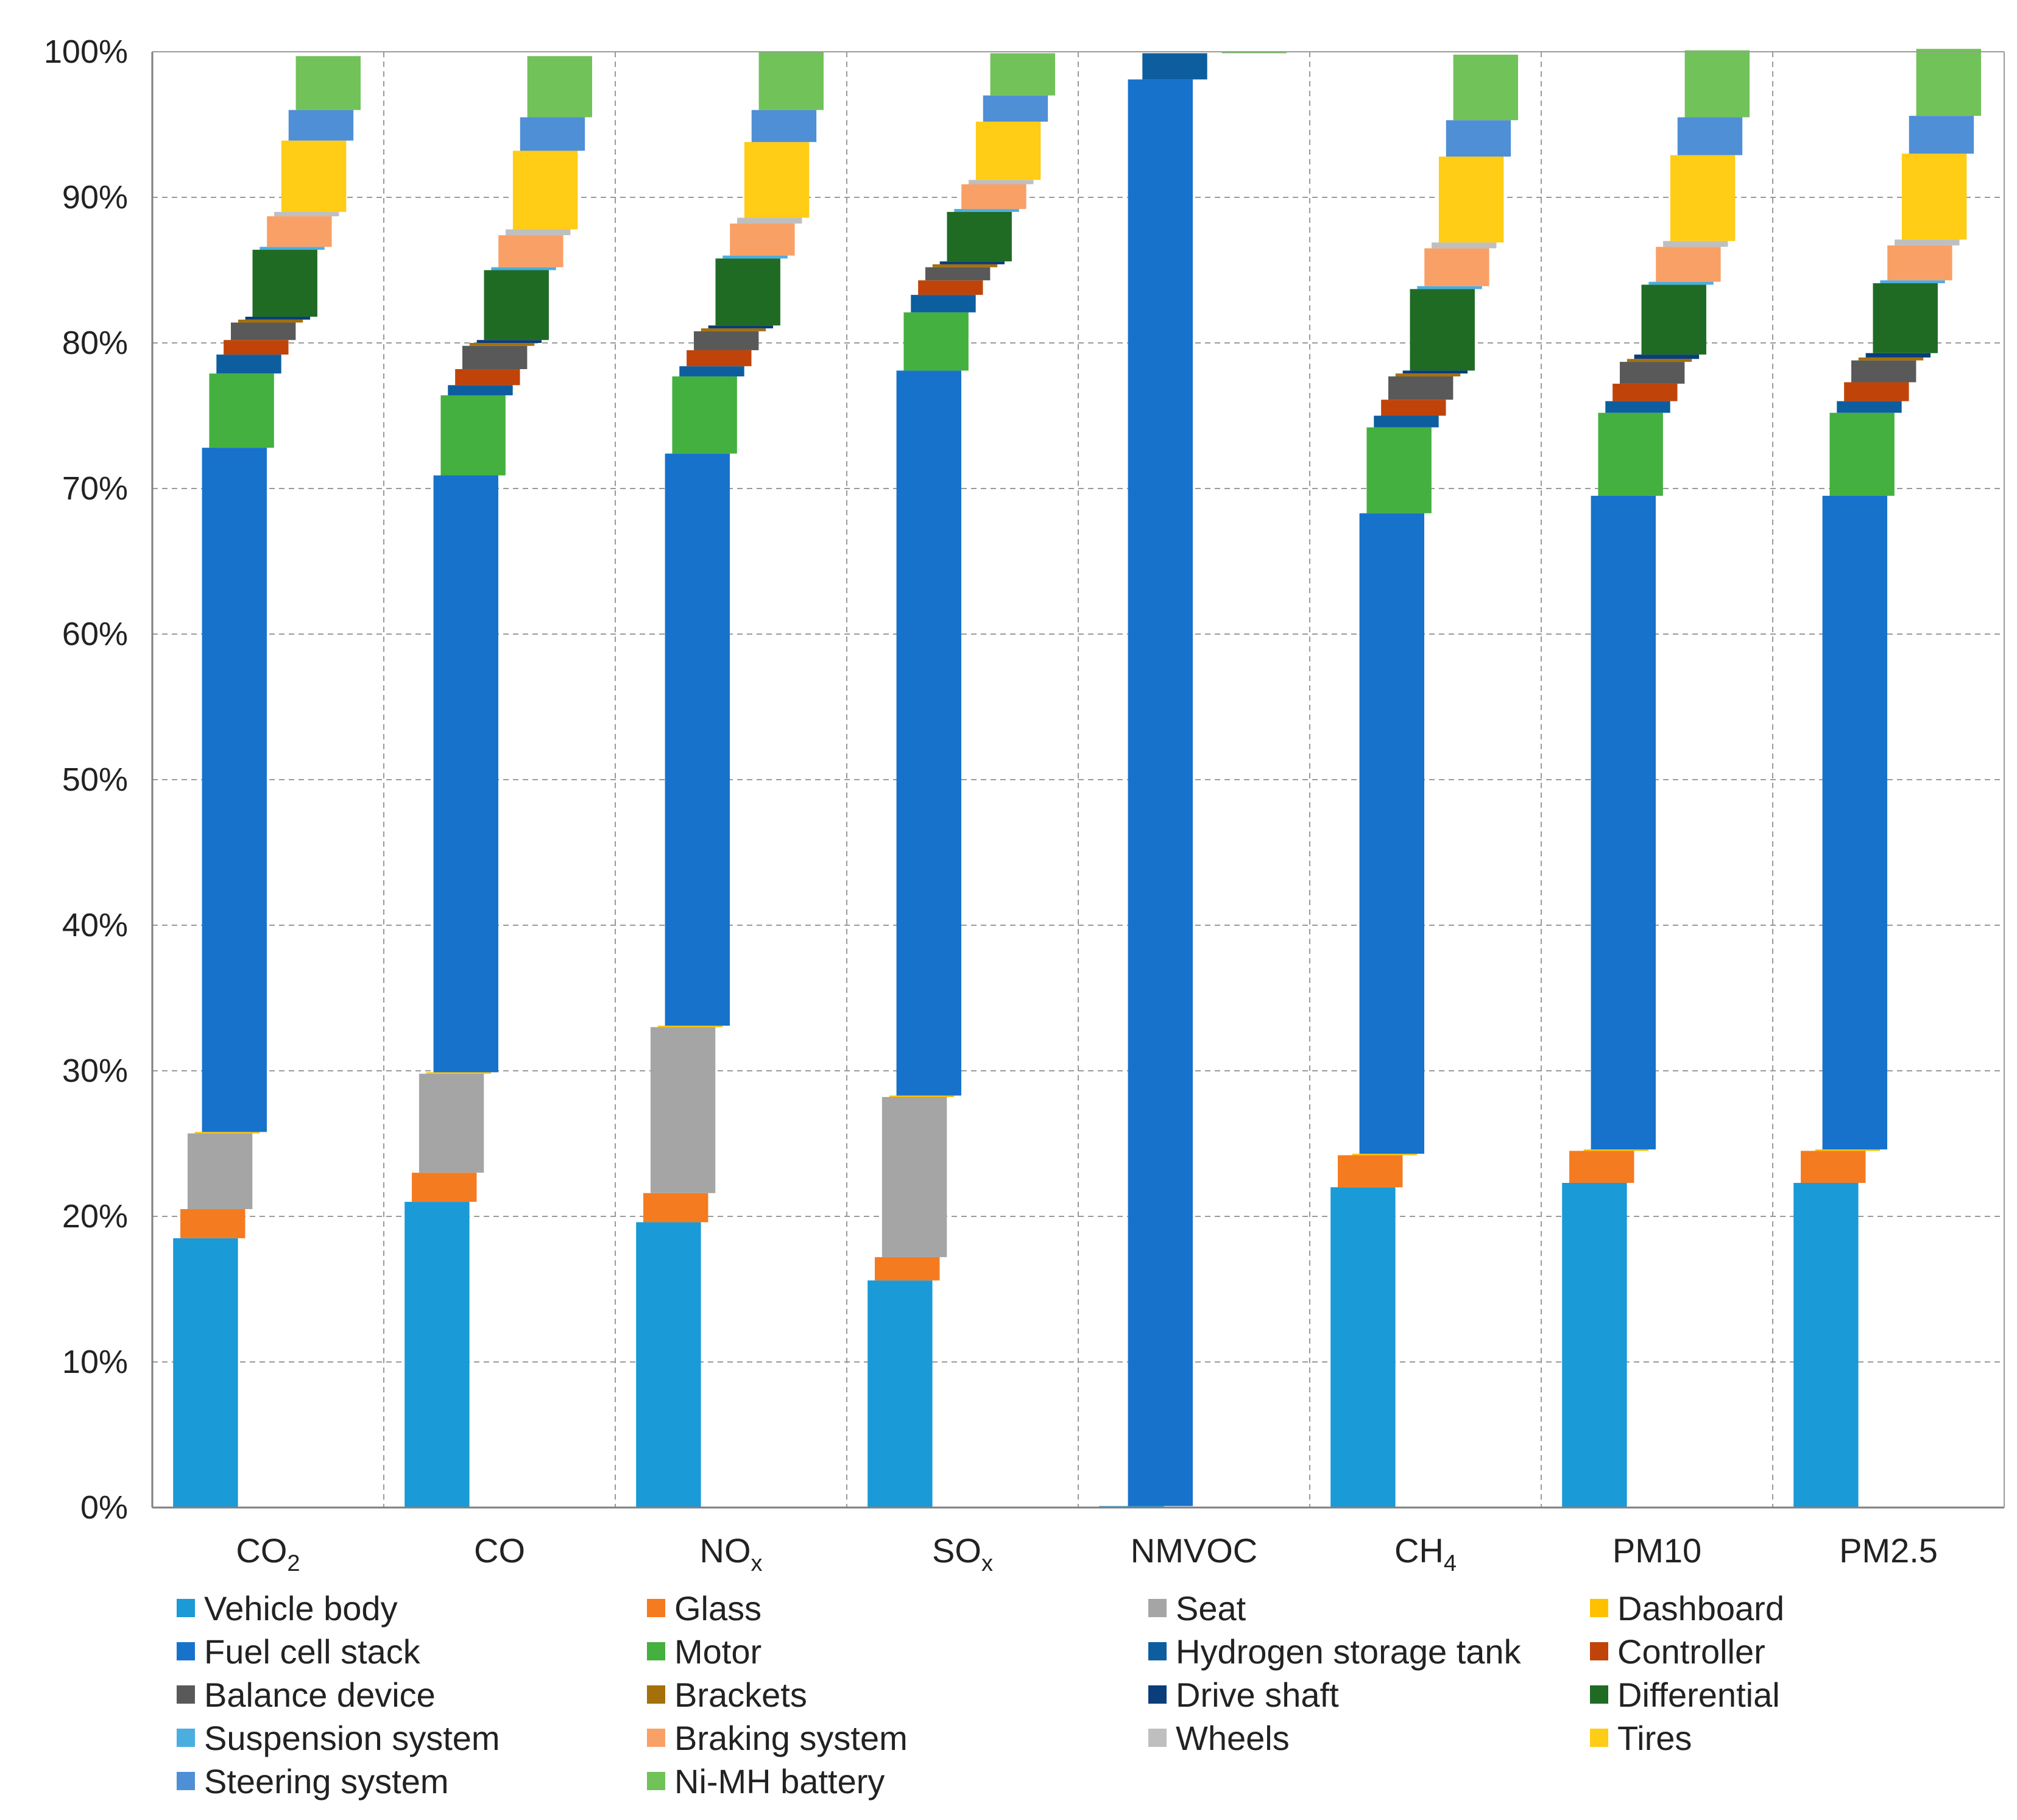  What do you see at coordinates (1197, 1608) in the screenshot?
I see `legend-item-seat: Seat` at bounding box center [1197, 1608].